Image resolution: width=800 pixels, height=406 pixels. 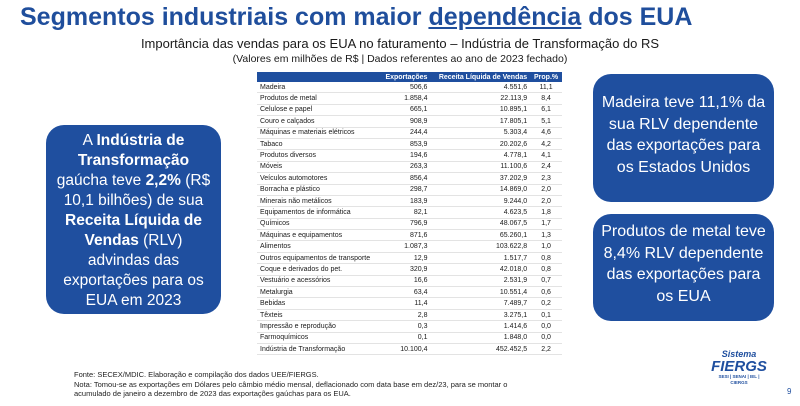 I want to click on cell-revenue: 10.895,1, so click(x=480, y=110).